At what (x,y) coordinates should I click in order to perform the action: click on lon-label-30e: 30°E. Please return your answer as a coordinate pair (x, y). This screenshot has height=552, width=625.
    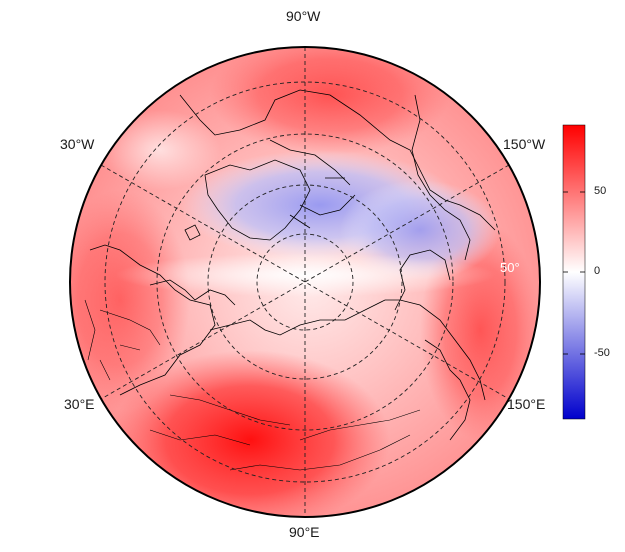
    Looking at the image, I should click on (79, 404).